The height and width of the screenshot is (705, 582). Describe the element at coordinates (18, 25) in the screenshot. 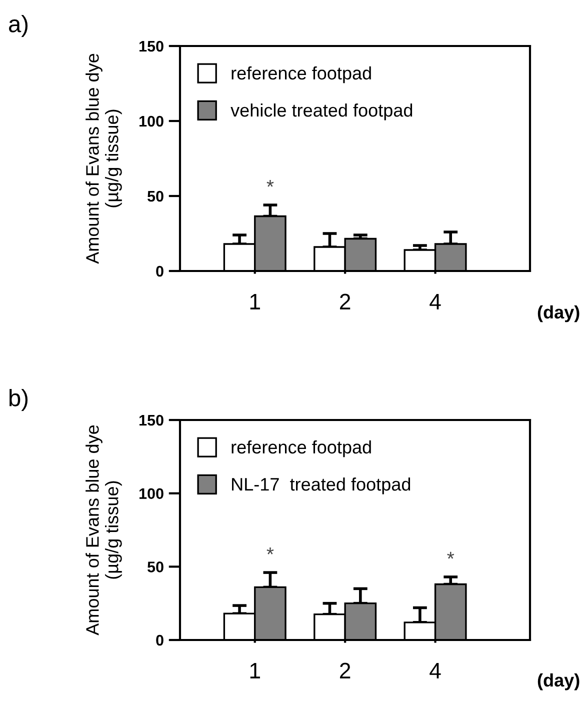

I see `text: a)` at that location.